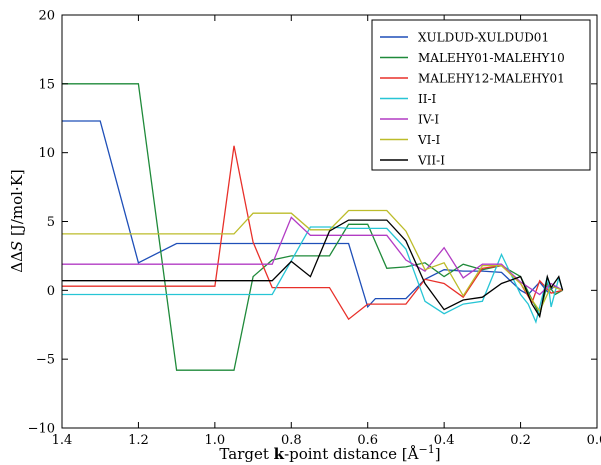  I want to click on legend-label: VII-I, so click(431, 161).